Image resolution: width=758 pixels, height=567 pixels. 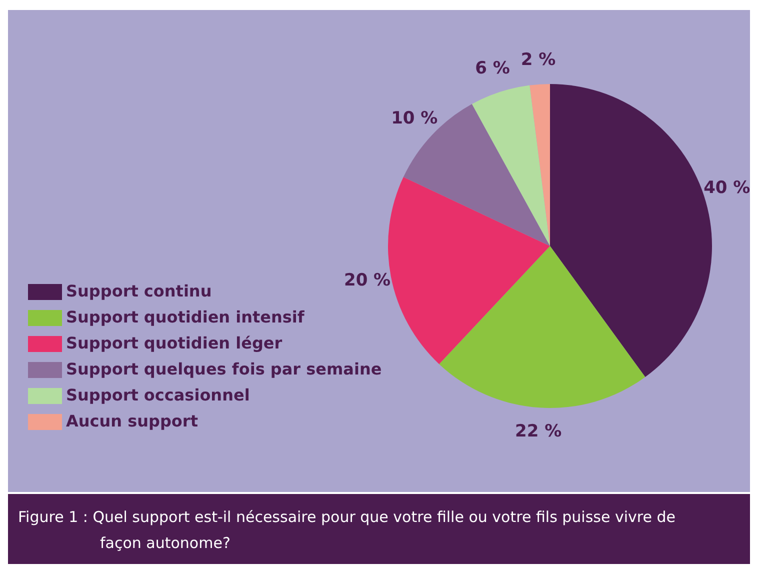 What do you see at coordinates (492, 68) in the screenshot?
I see `data-label: 6 %` at bounding box center [492, 68].